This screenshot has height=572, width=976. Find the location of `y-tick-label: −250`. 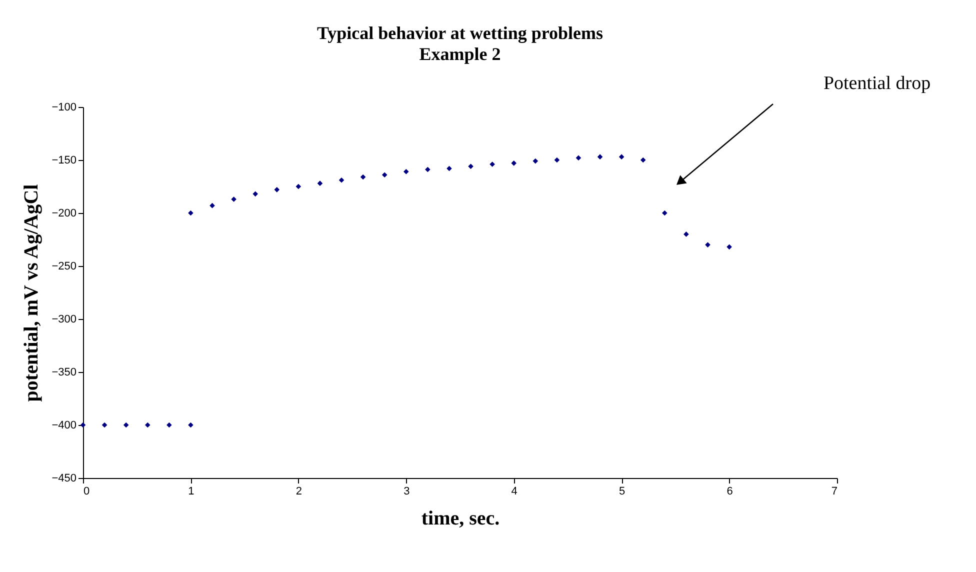

y-tick-label: −250 is located at coordinates (64, 266).